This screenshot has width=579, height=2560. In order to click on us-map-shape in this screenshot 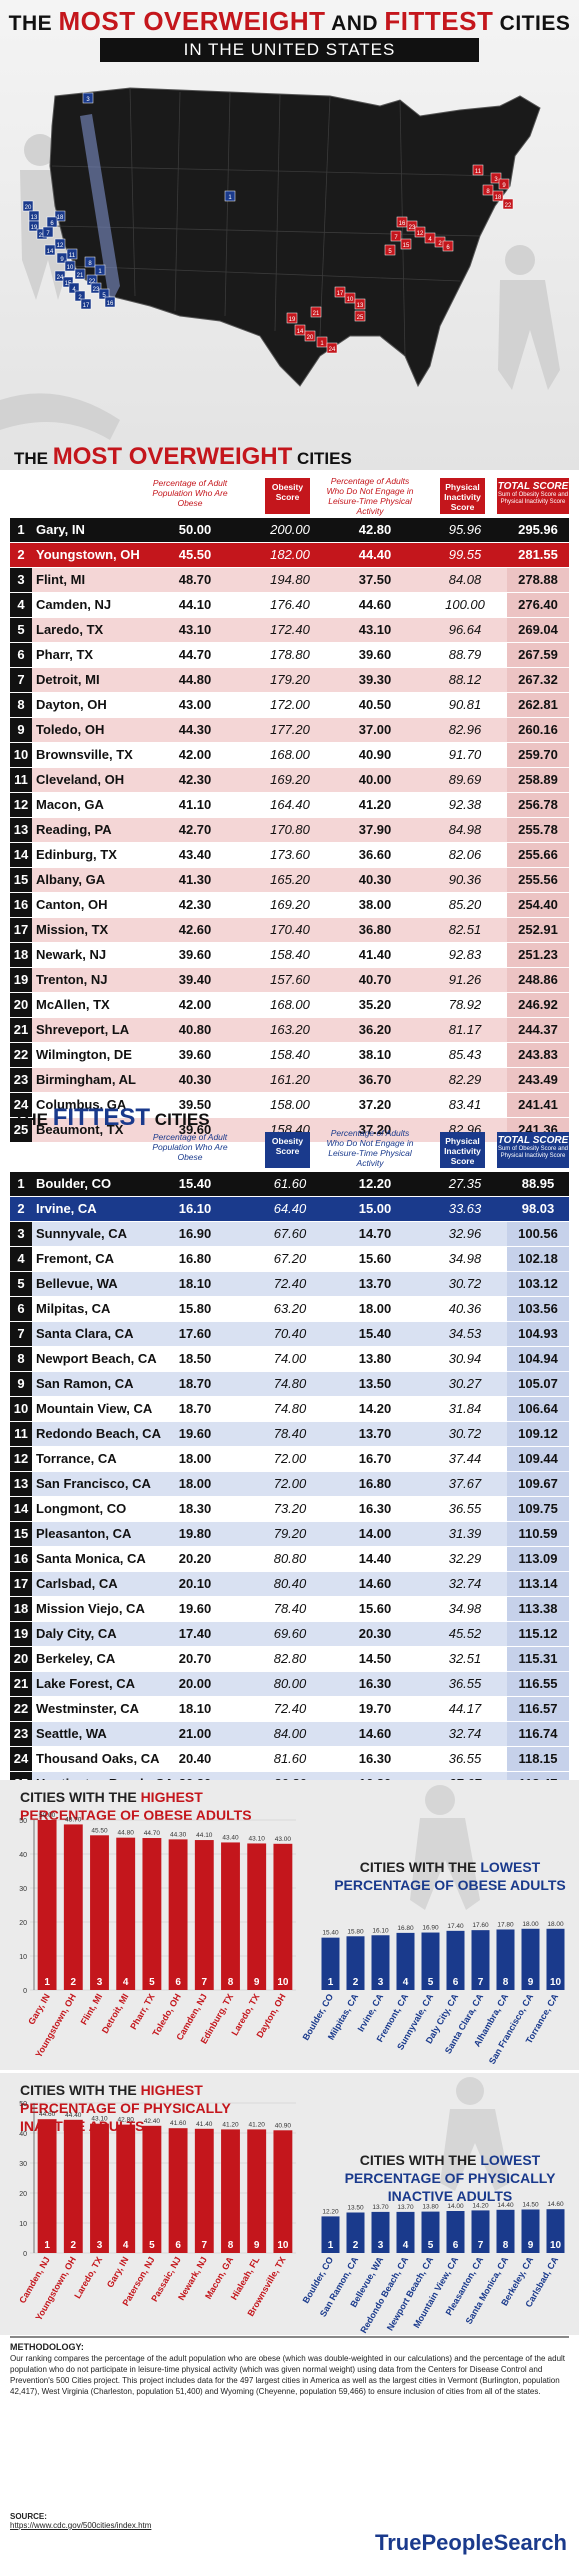, I will do `click(295, 237)`.